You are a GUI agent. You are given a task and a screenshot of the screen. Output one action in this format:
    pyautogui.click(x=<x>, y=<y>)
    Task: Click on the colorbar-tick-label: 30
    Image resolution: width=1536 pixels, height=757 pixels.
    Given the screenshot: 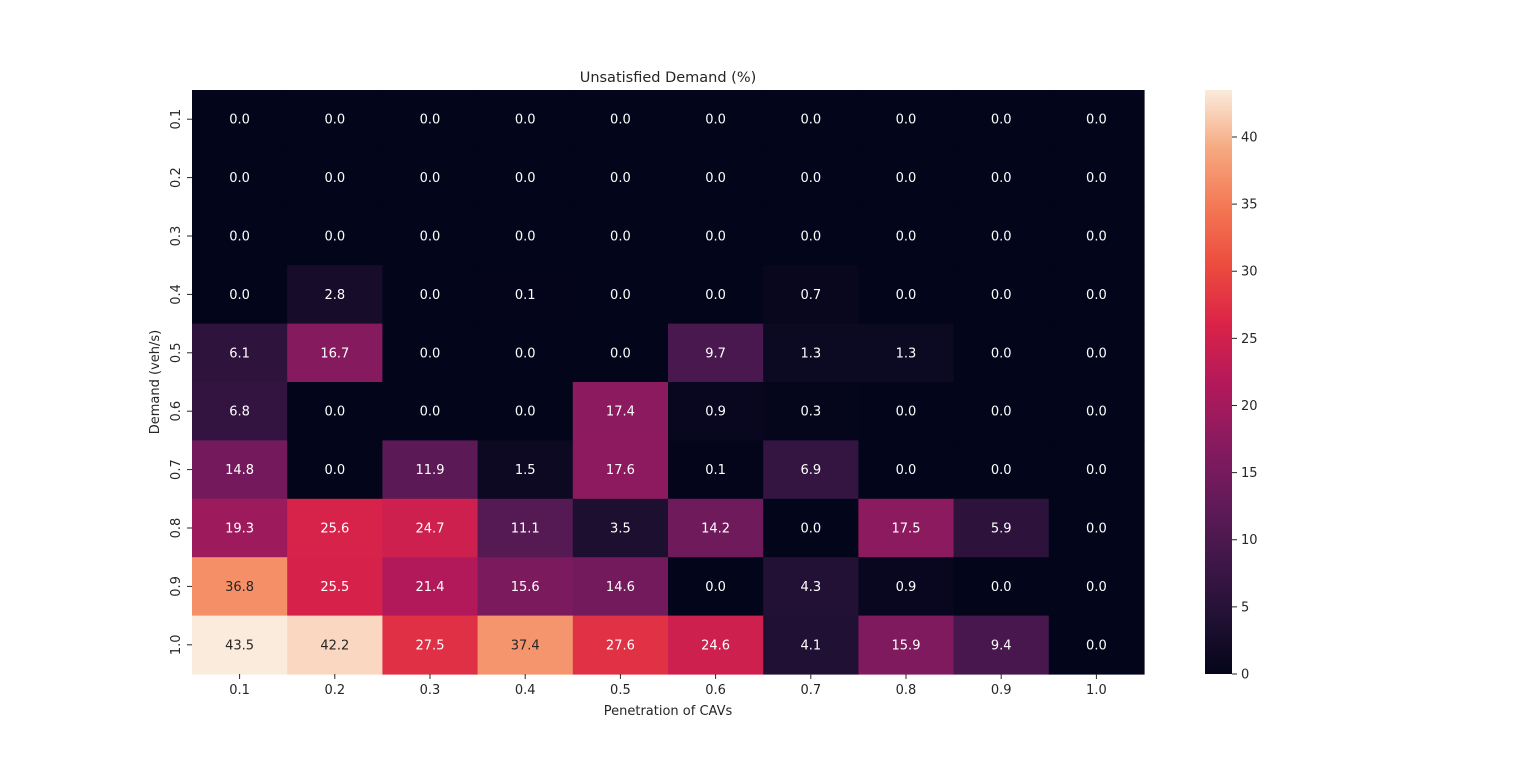 What is the action you would take?
    pyautogui.click(x=1249, y=272)
    